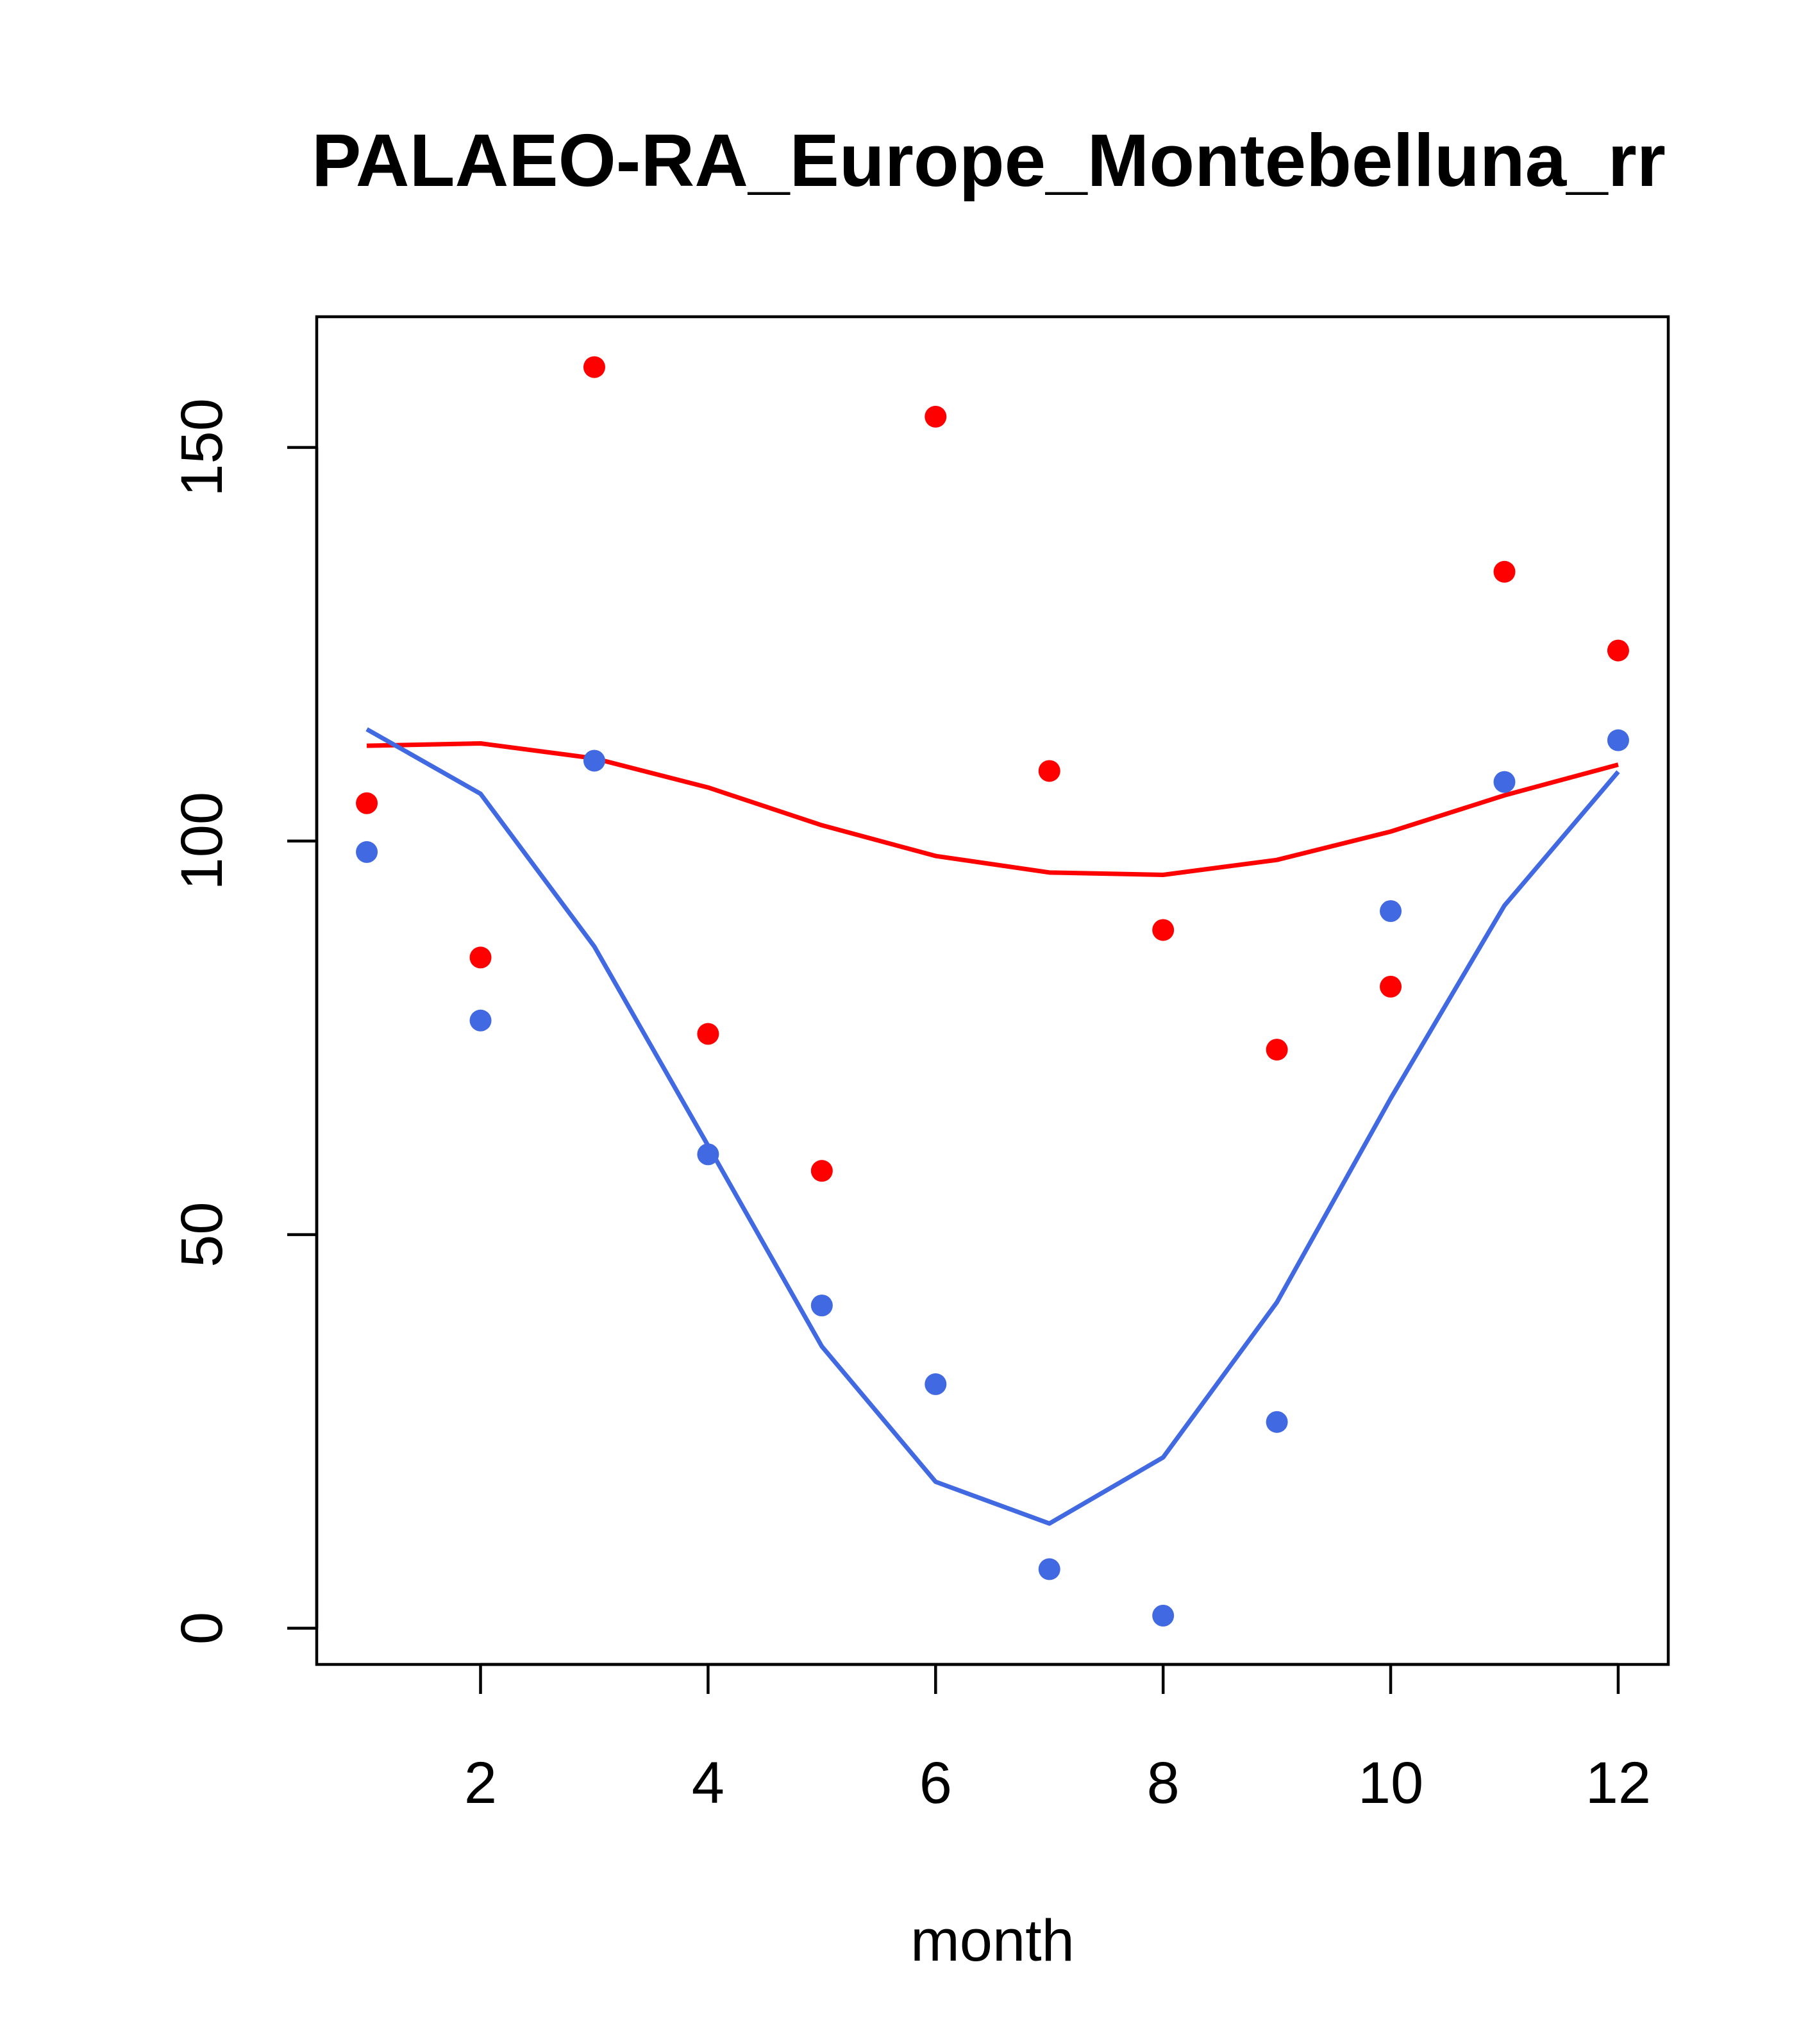 The image size is (1817, 2044). I want to click on y-tick-label: 0, so click(202, 1629).